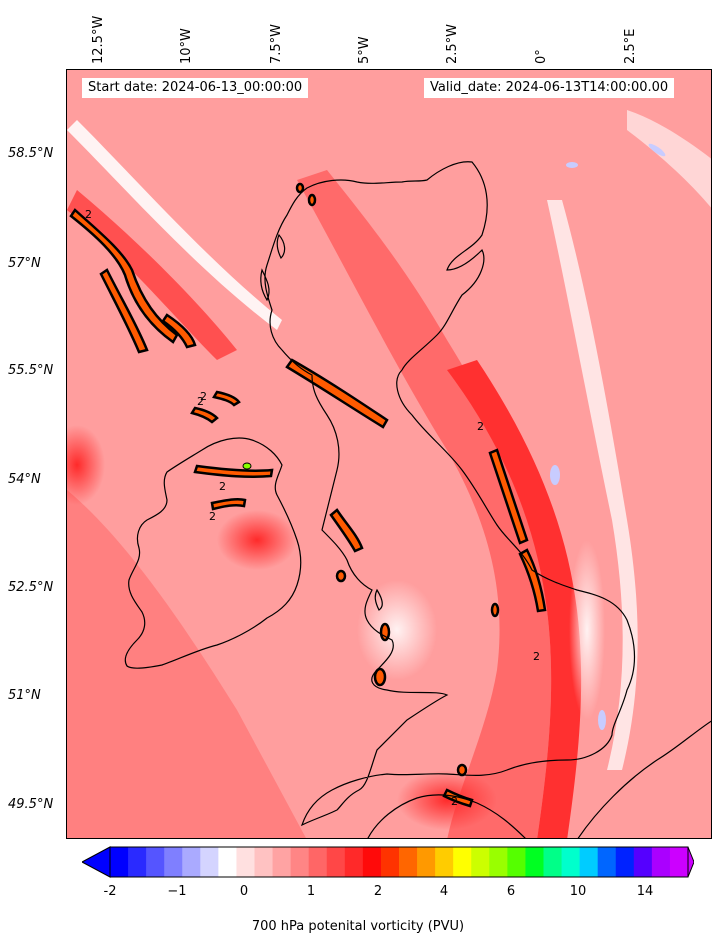 Image resolution: width=716 pixels, height=949 pixels. I want to click on lon-label-2-5w: 2.5°W, so click(452, 43).